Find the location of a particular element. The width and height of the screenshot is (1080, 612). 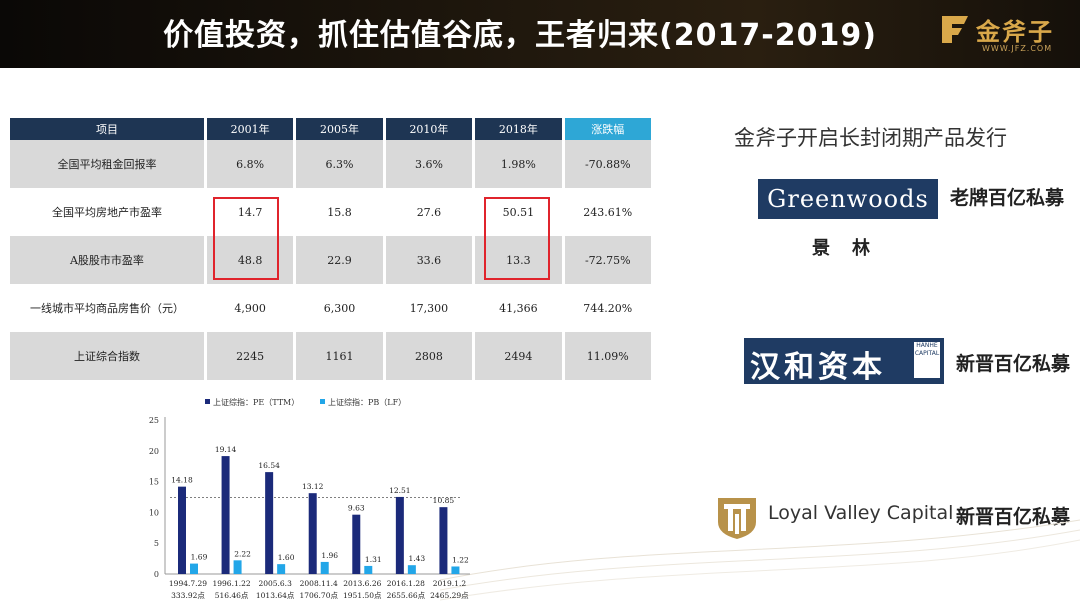

greenwoods-logo: Greenwoods is located at coordinates (848, 199).